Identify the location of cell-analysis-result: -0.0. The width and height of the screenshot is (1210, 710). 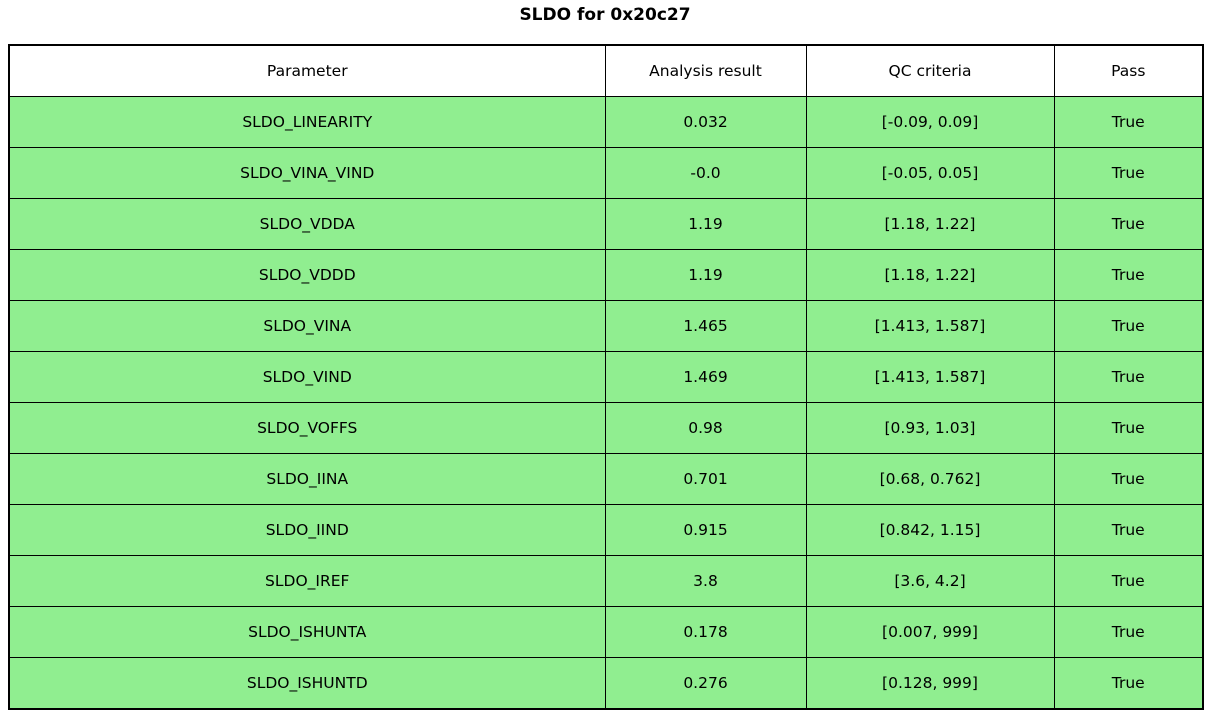
(705, 173).